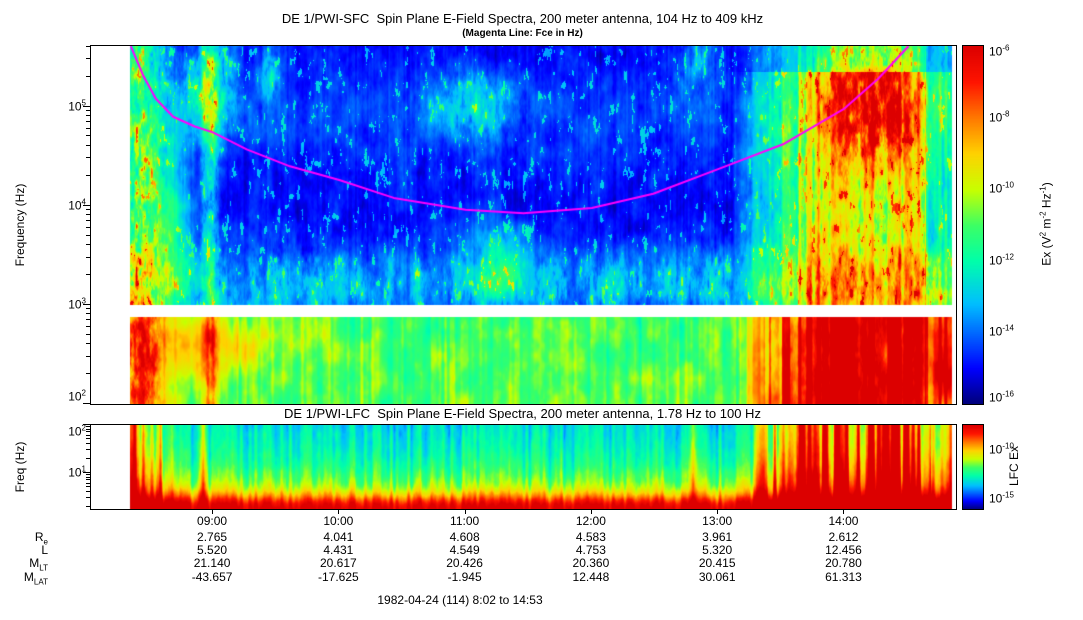  I want to click on sfc-colorbar-tick-label: 10-10, so click(1001, 188).